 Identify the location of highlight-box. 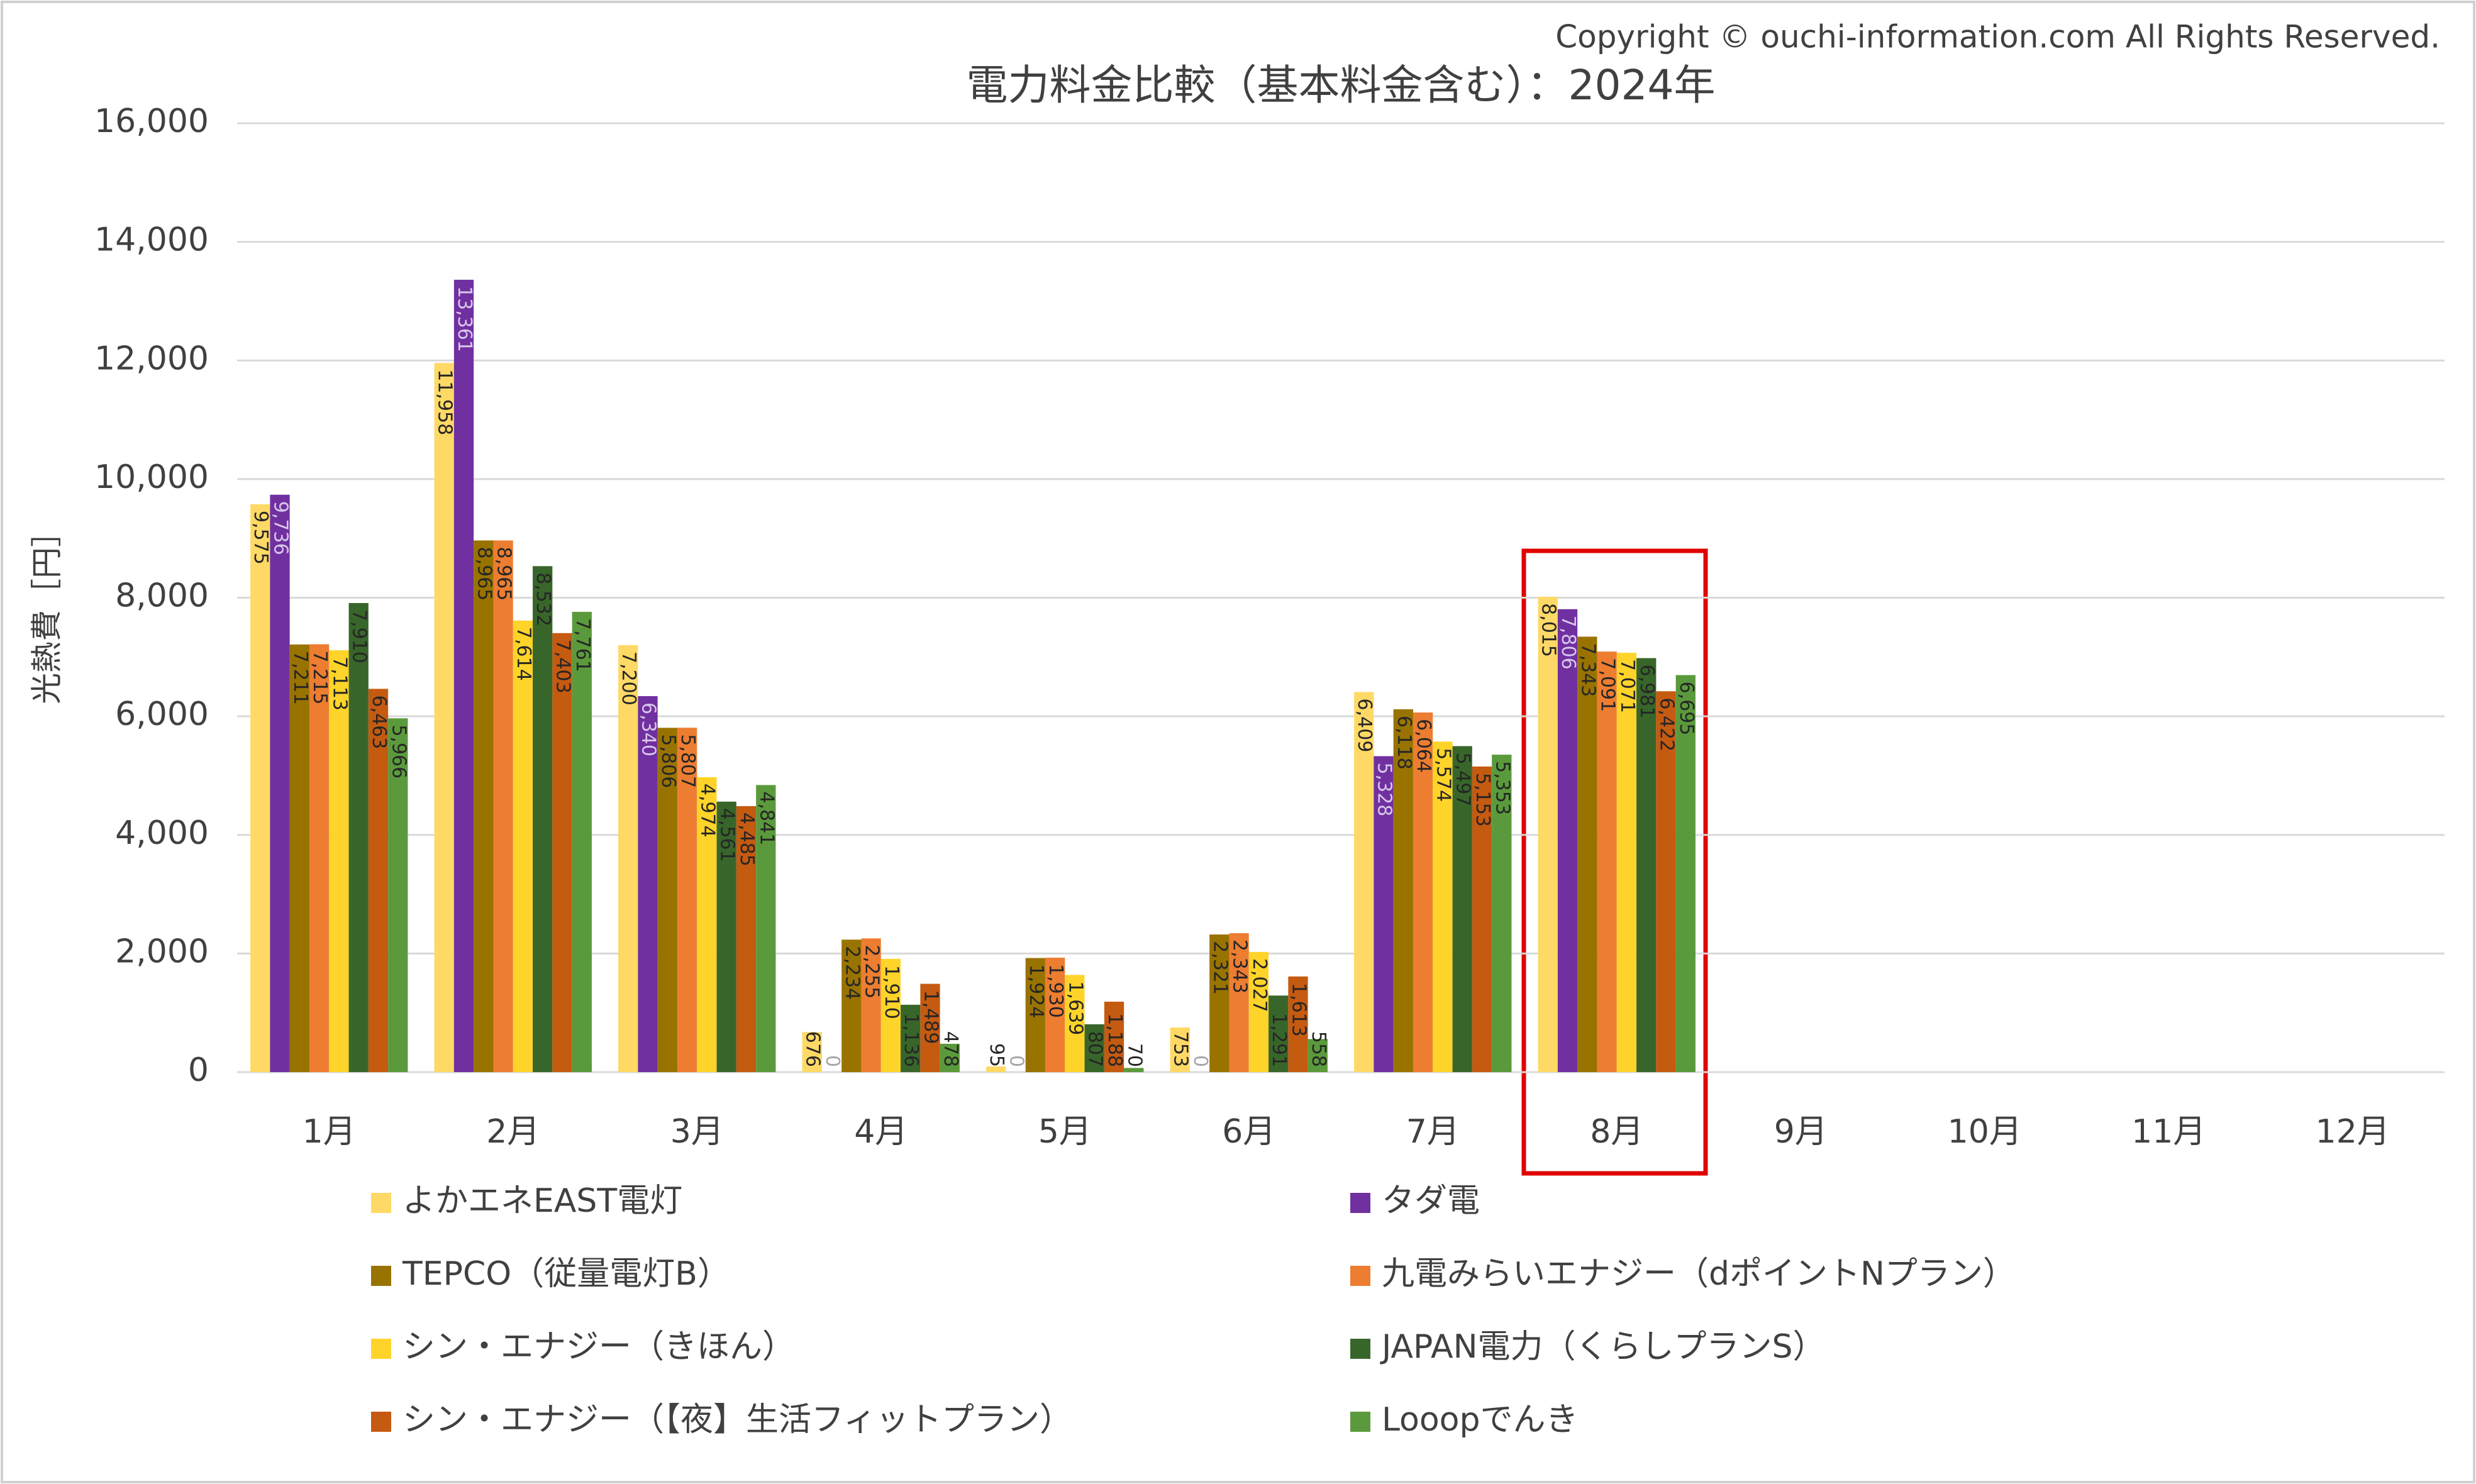
(1614, 862).